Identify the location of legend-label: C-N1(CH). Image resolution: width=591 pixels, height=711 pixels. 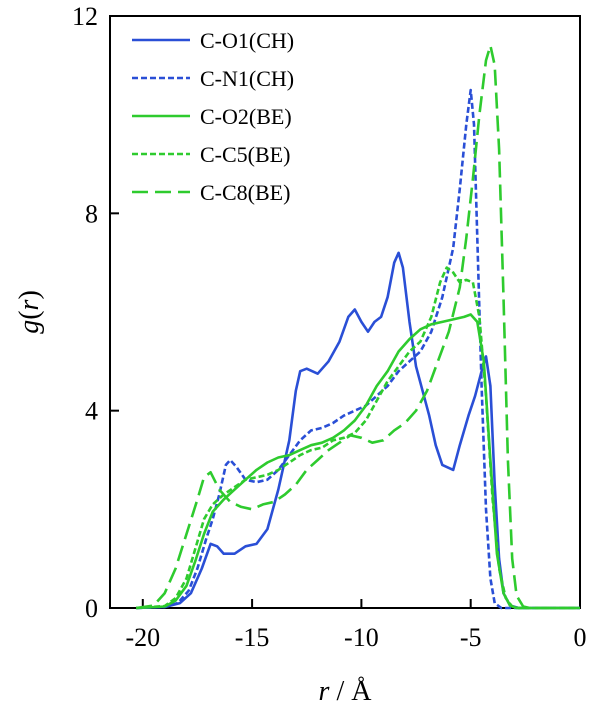
(247, 78).